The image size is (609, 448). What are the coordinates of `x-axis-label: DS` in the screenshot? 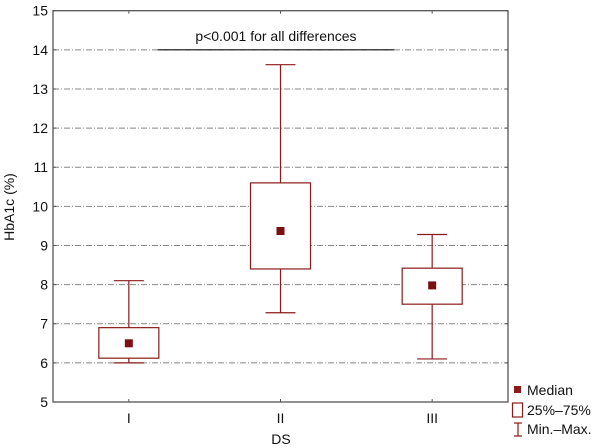 It's located at (280, 439).